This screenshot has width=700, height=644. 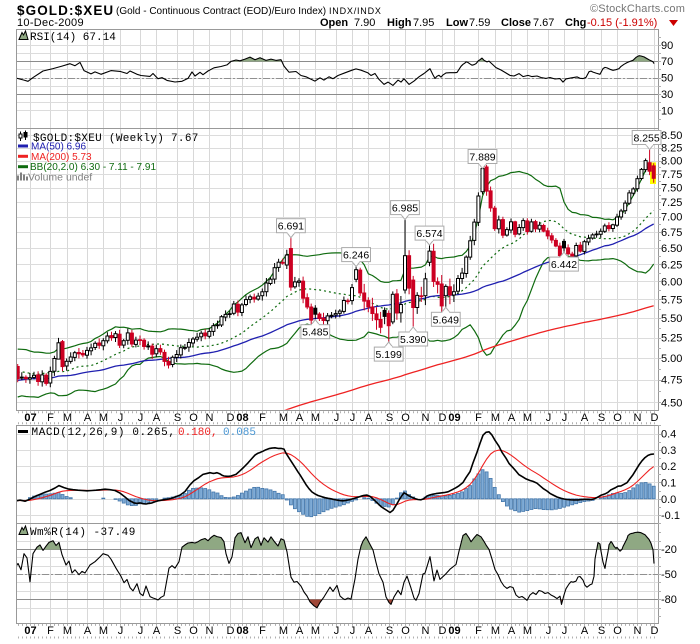 What do you see at coordinates (671, 283) in the screenshot?
I see `svg-text: 6.00` at bounding box center [671, 283].